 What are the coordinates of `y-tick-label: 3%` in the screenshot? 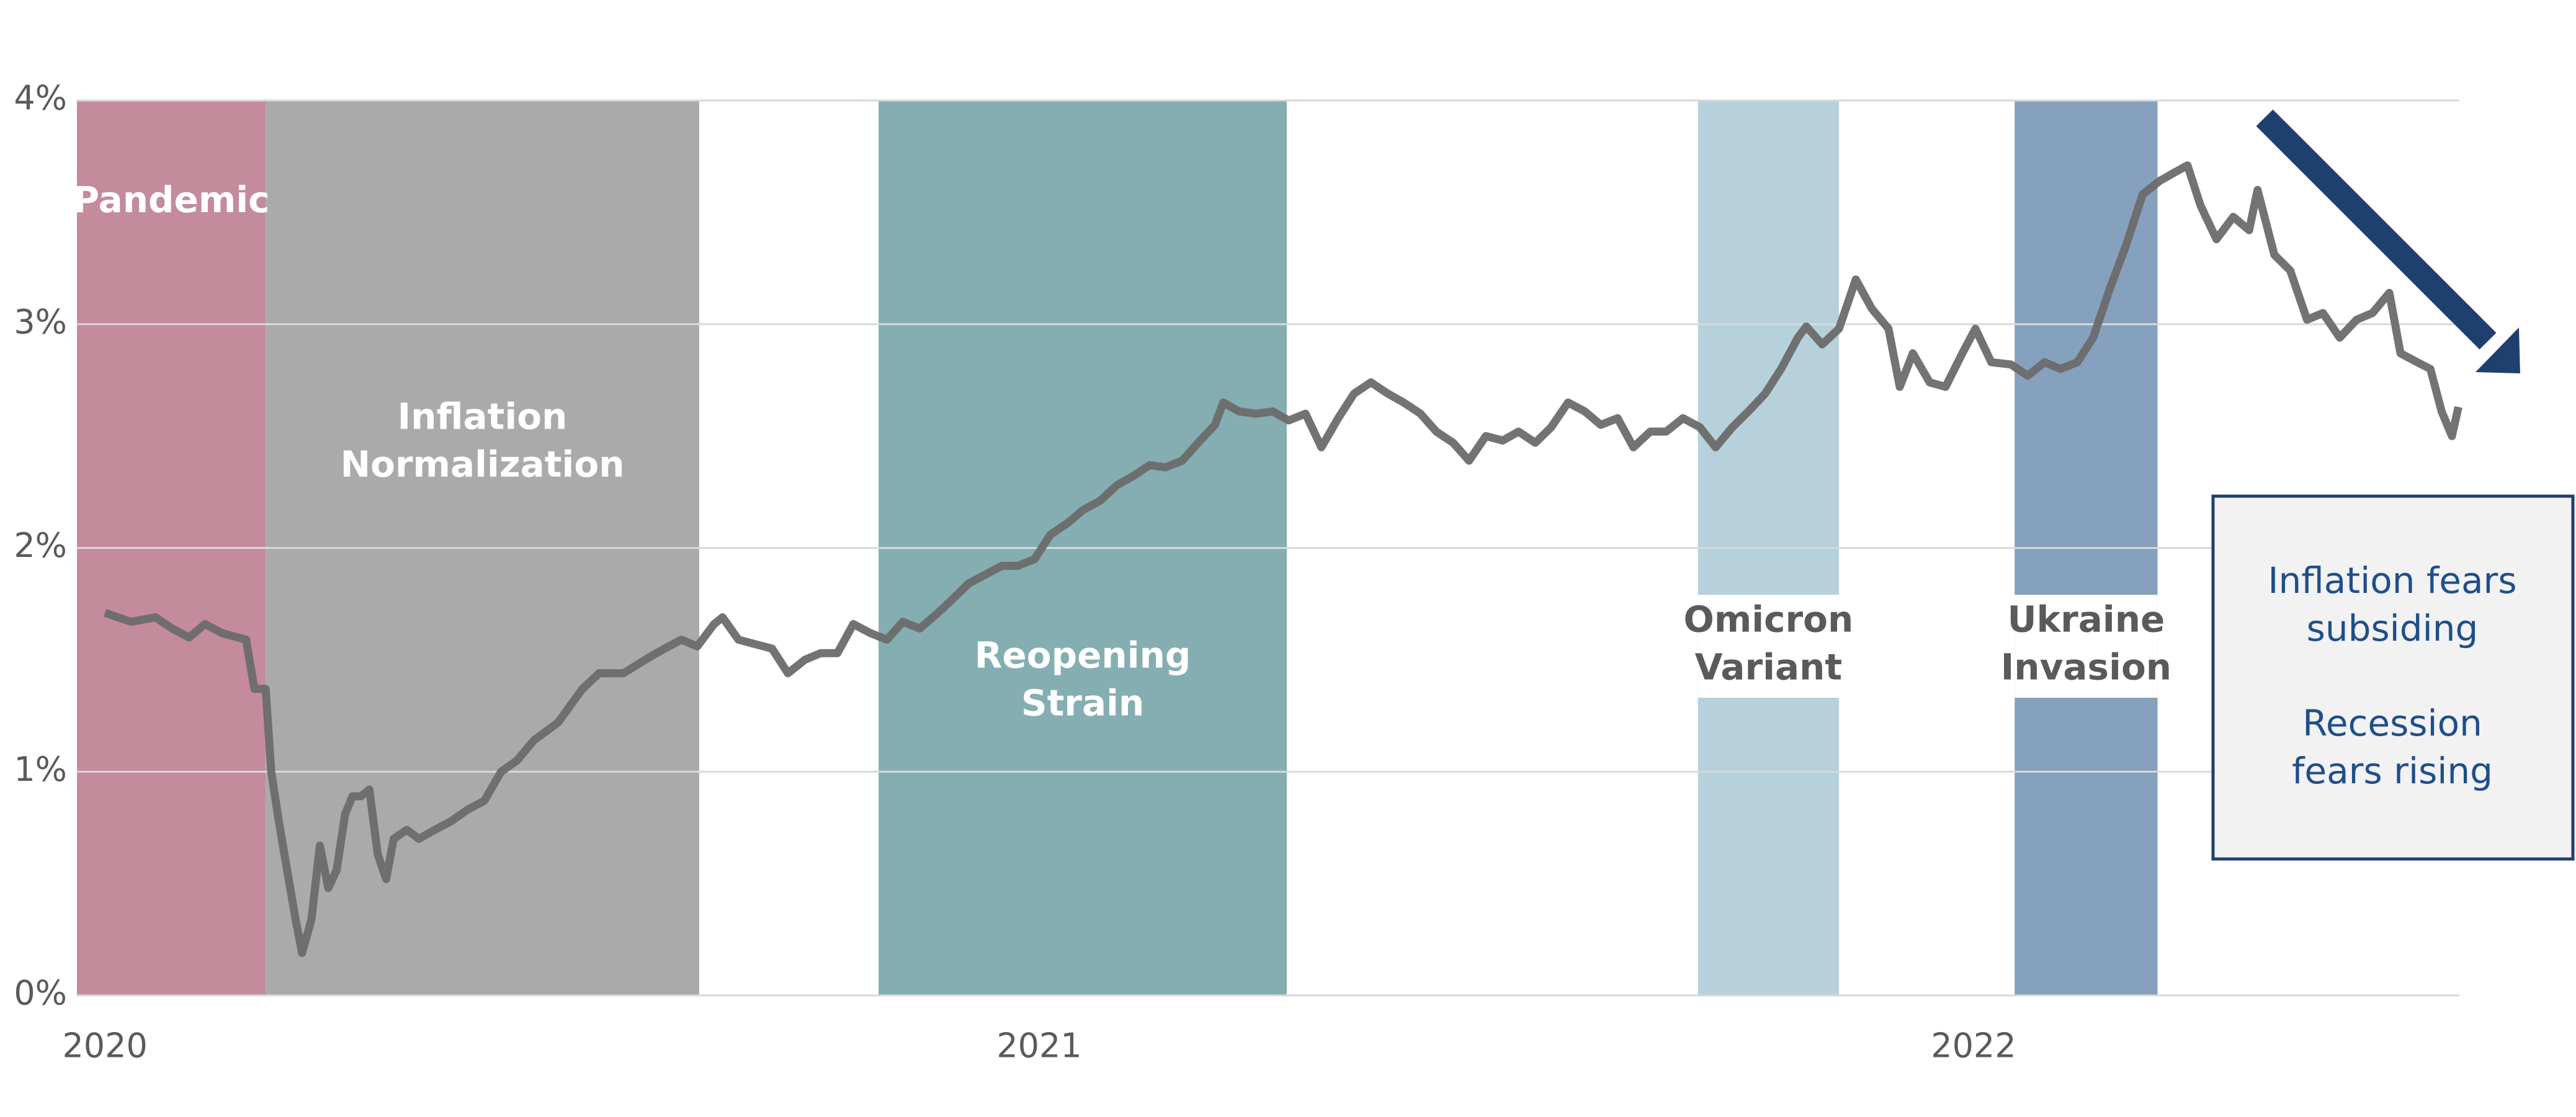 It's located at (40, 321).